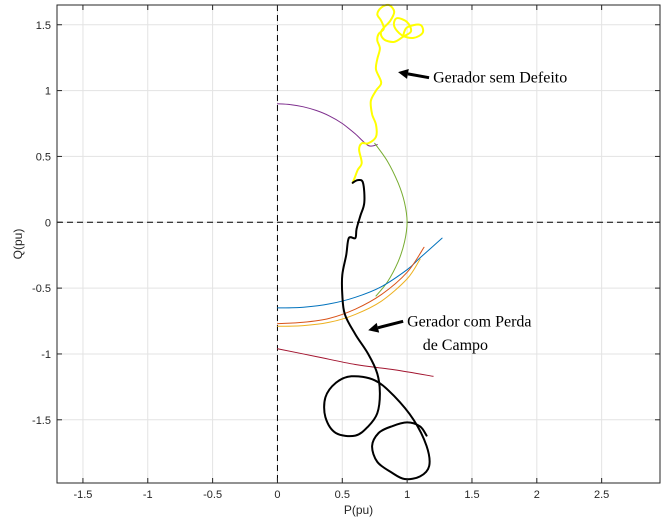 Image resolution: width=670 pixels, height=524 pixels. What do you see at coordinates (469, 321) in the screenshot?
I see `annotation-gerador-com-perda: Gerador com Perda` at bounding box center [469, 321].